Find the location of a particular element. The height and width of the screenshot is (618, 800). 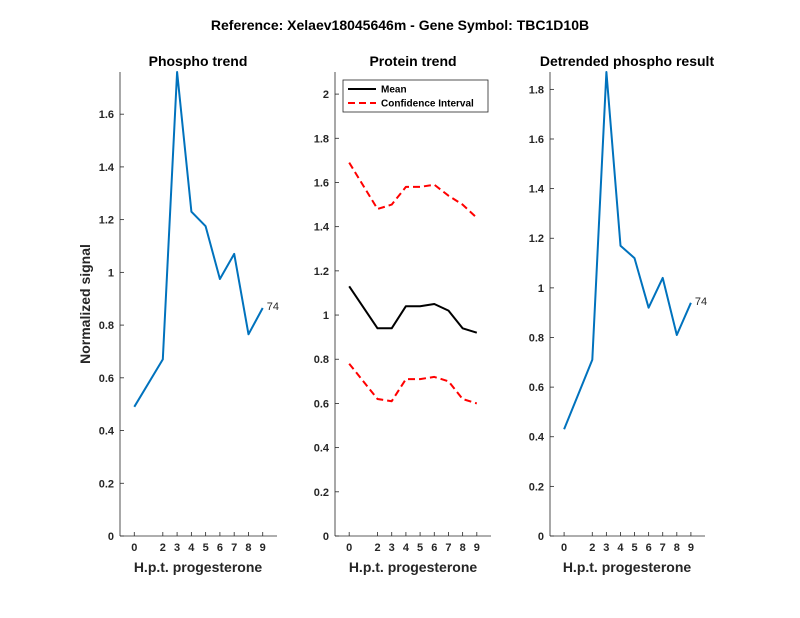

phospho-trend-xtick-label: 8 is located at coordinates (248, 548).